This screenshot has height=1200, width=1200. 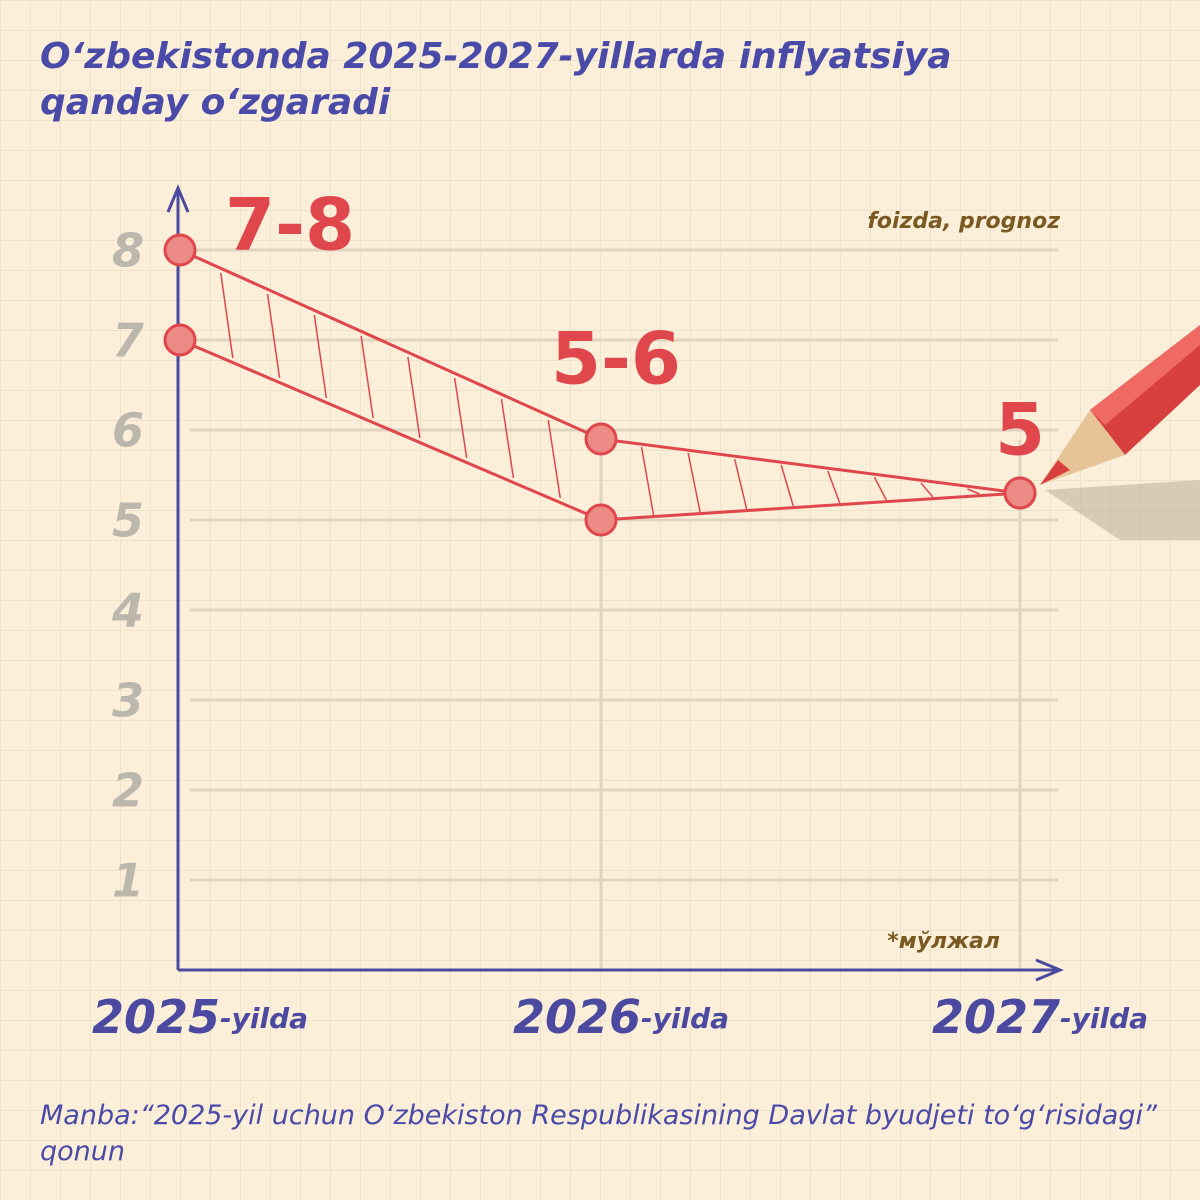 I want to click on y-tick-label: 4, so click(x=127, y=611).